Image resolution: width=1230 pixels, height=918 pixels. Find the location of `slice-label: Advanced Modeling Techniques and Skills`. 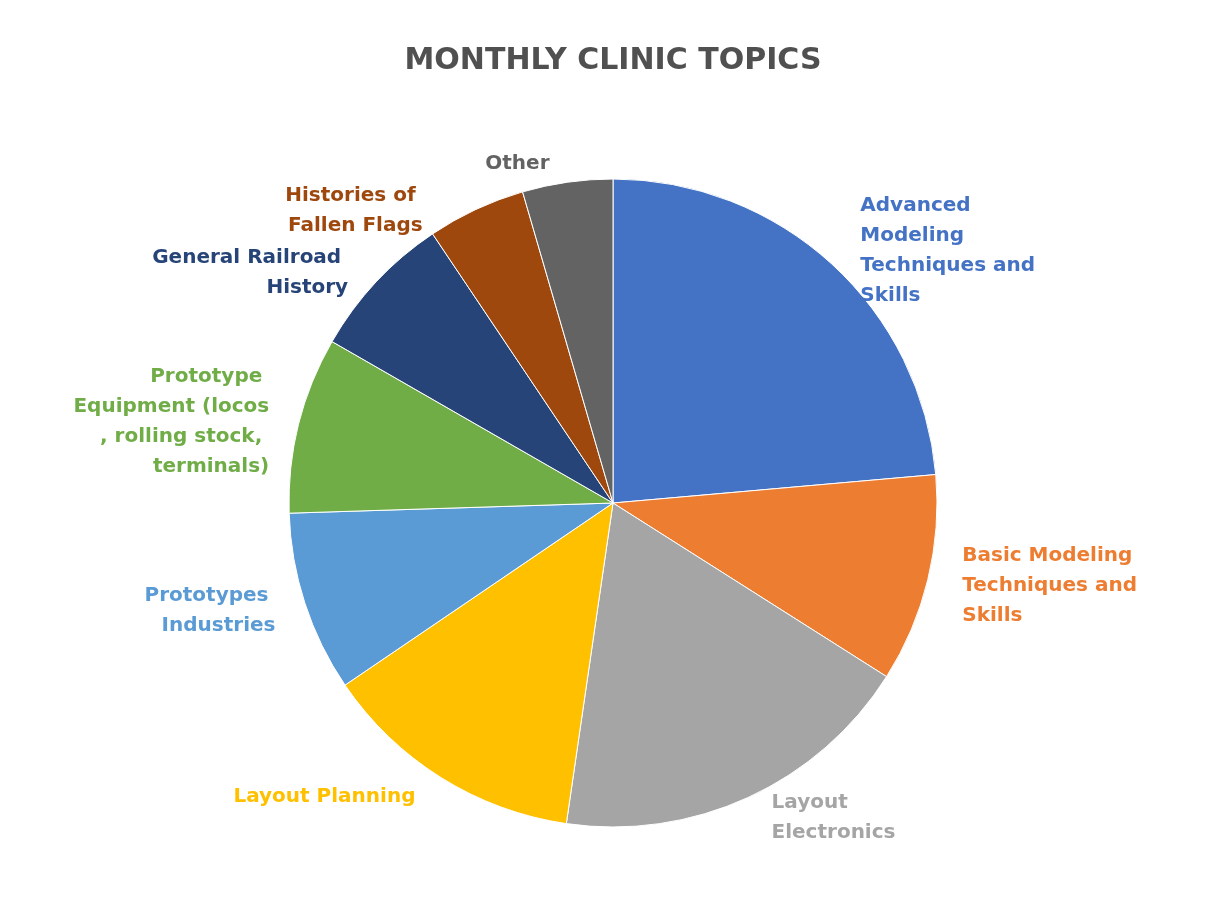

slice-label: Advanced Modeling Techniques and Skills is located at coordinates (951, 249).